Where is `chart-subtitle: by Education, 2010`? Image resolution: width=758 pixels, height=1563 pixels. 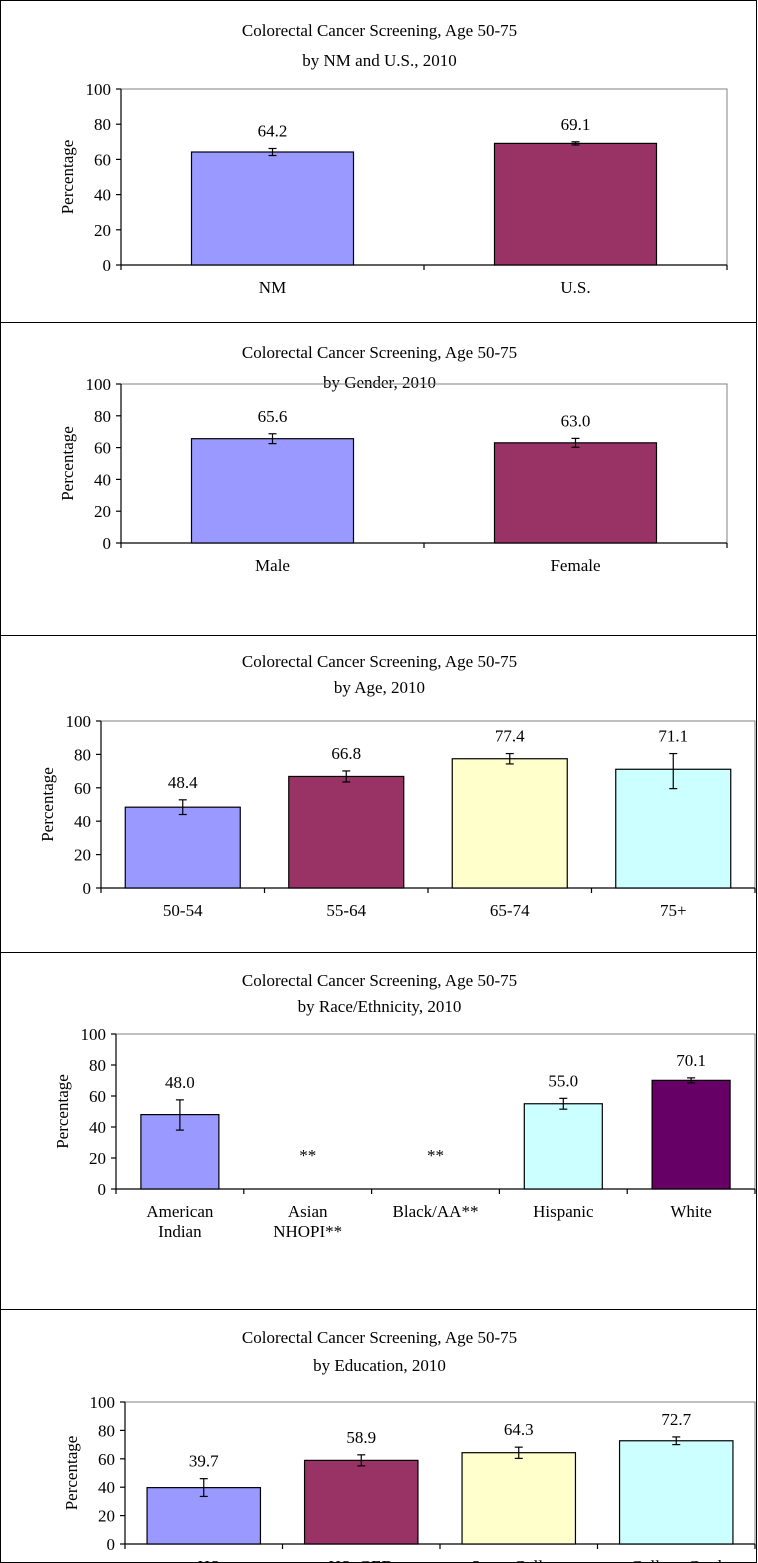
chart-subtitle: by Education, 2010 is located at coordinates (379, 1365).